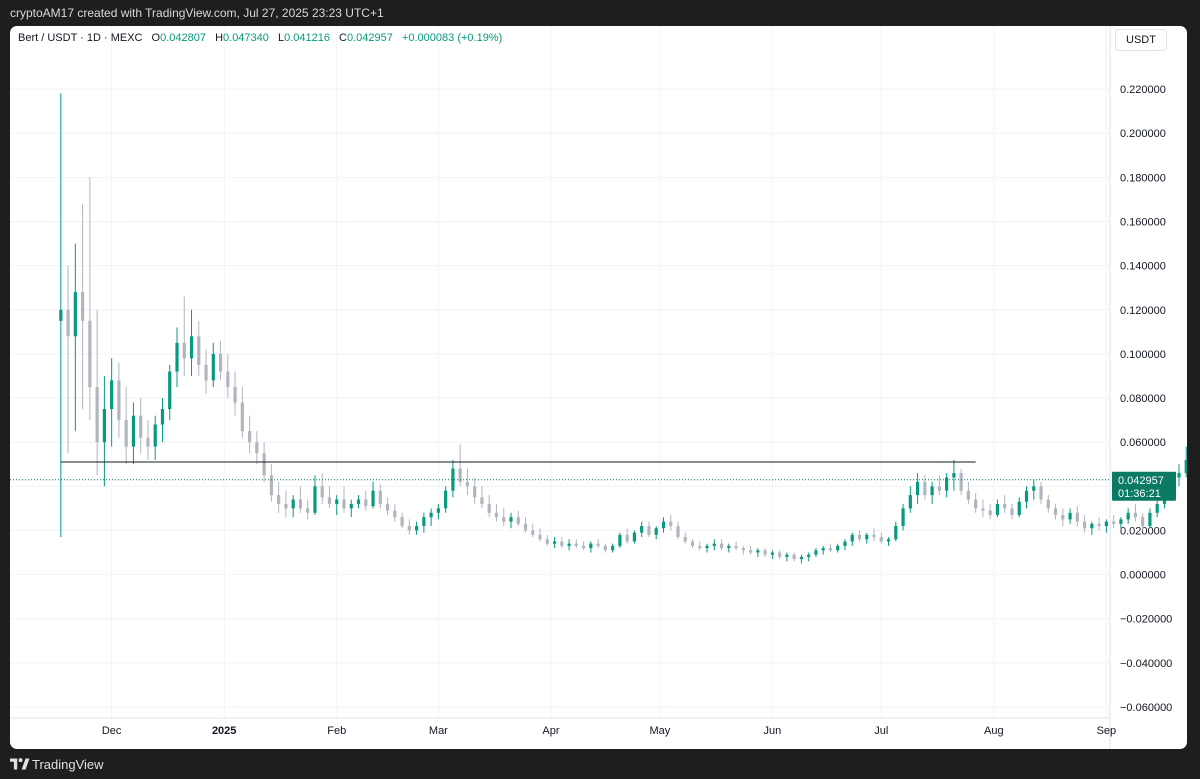 The height and width of the screenshot is (779, 1200). I want to click on tradingview-logo-icon, so click(20, 764).